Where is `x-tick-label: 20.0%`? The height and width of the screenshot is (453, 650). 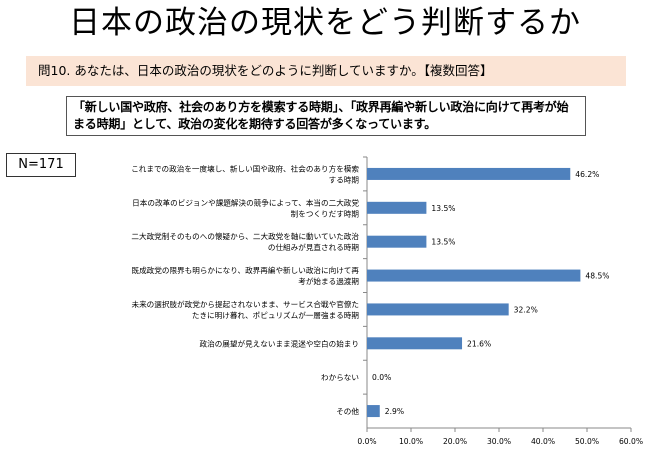 x-tick-label: 20.0% is located at coordinates (455, 441).